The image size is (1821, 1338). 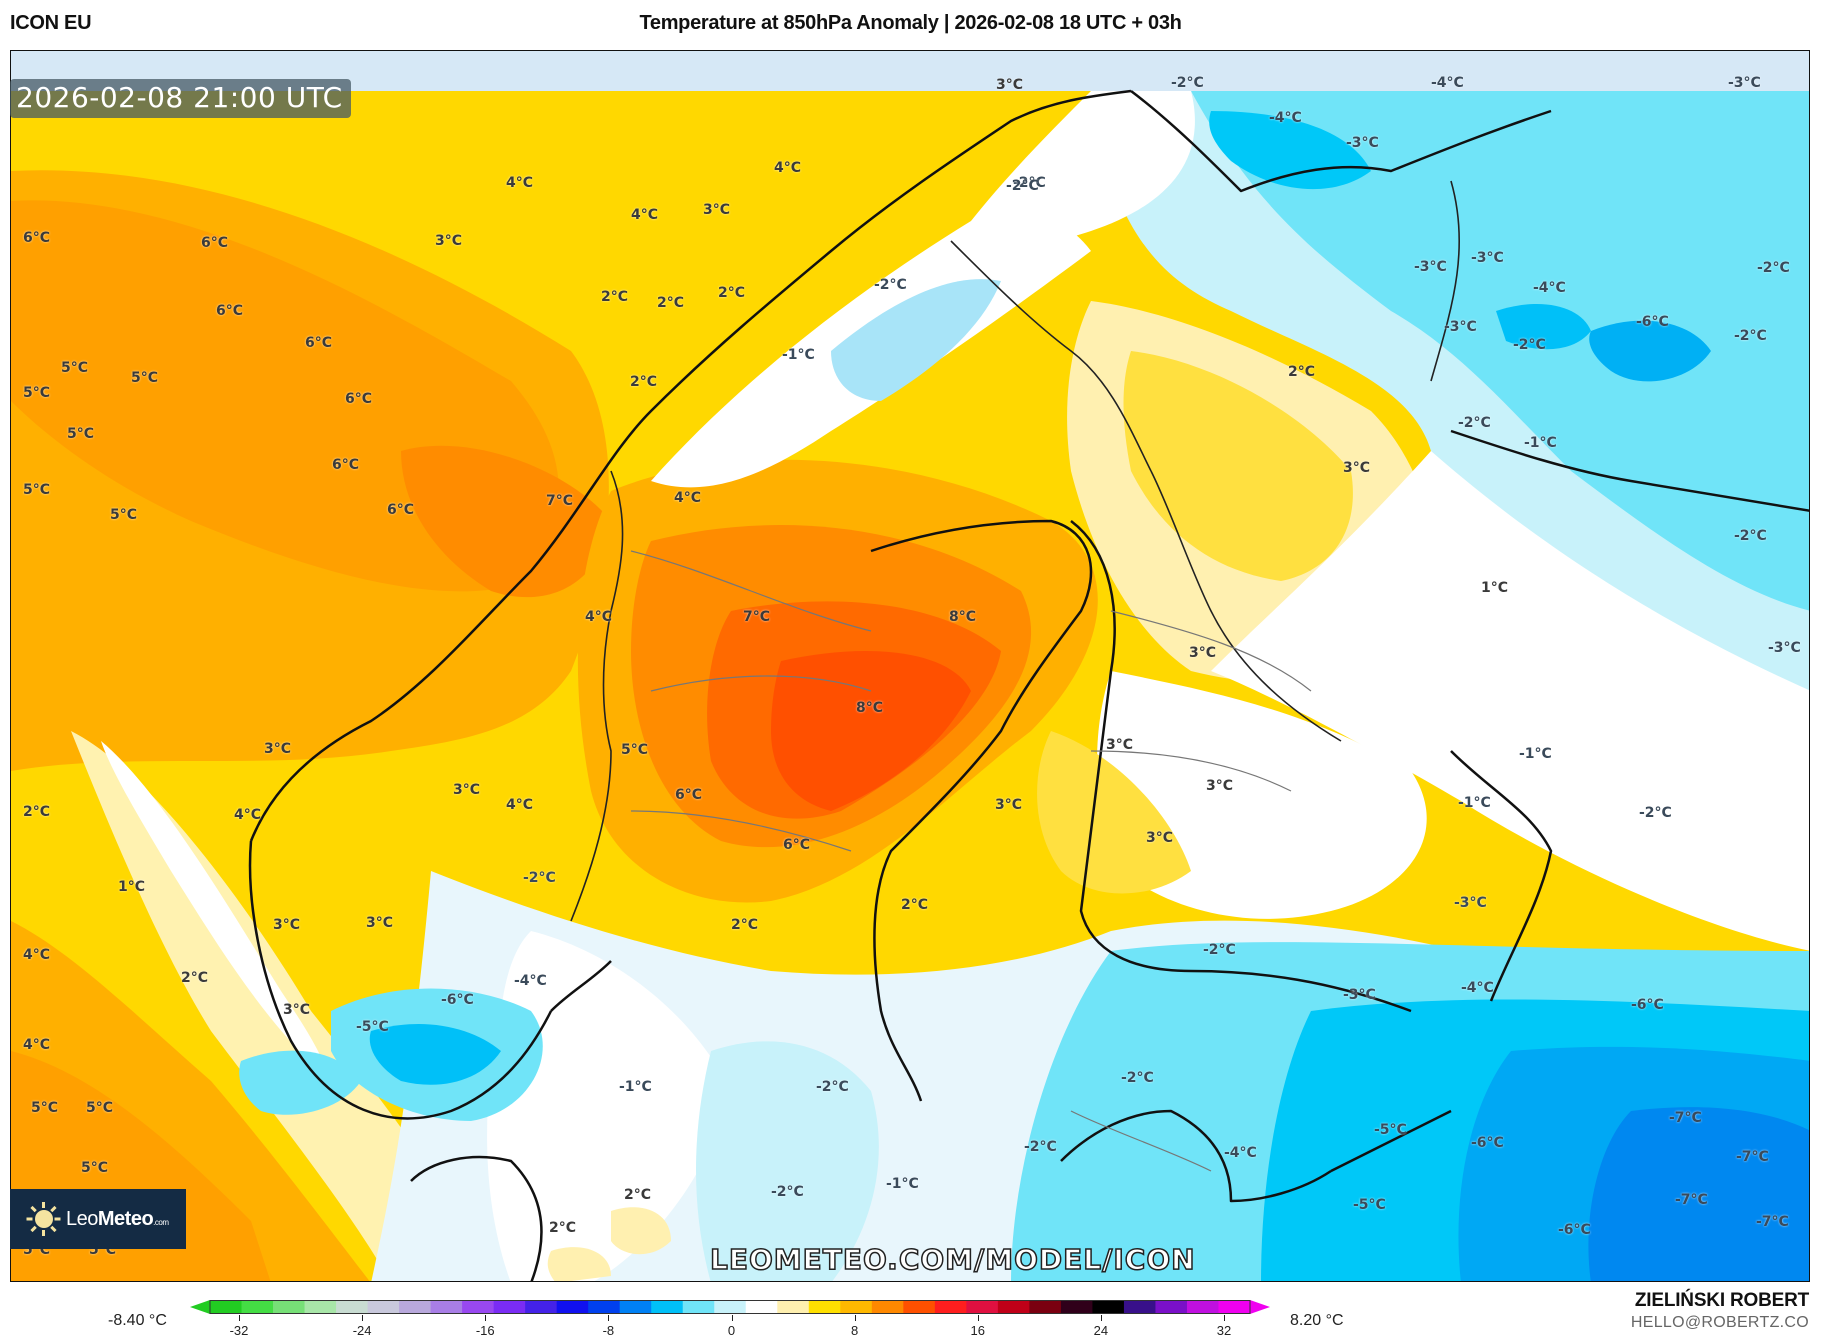 I want to click on author-name: ZIELIŃSKI ROBERT, so click(x=1721, y=1300).